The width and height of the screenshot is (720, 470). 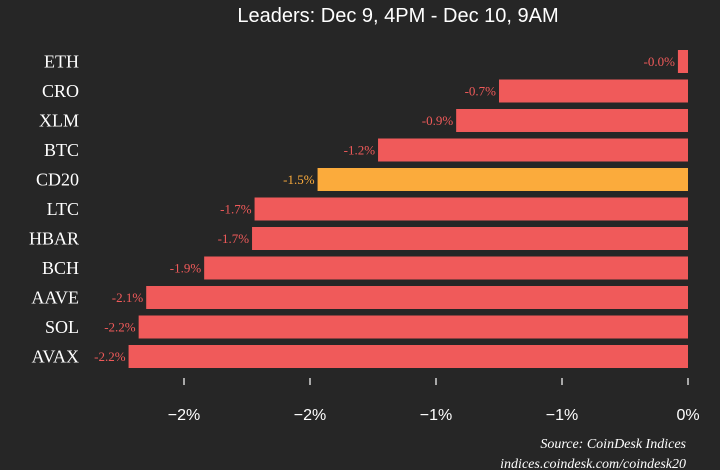 I want to click on data-label-btc: -1.2%, so click(x=360, y=150).